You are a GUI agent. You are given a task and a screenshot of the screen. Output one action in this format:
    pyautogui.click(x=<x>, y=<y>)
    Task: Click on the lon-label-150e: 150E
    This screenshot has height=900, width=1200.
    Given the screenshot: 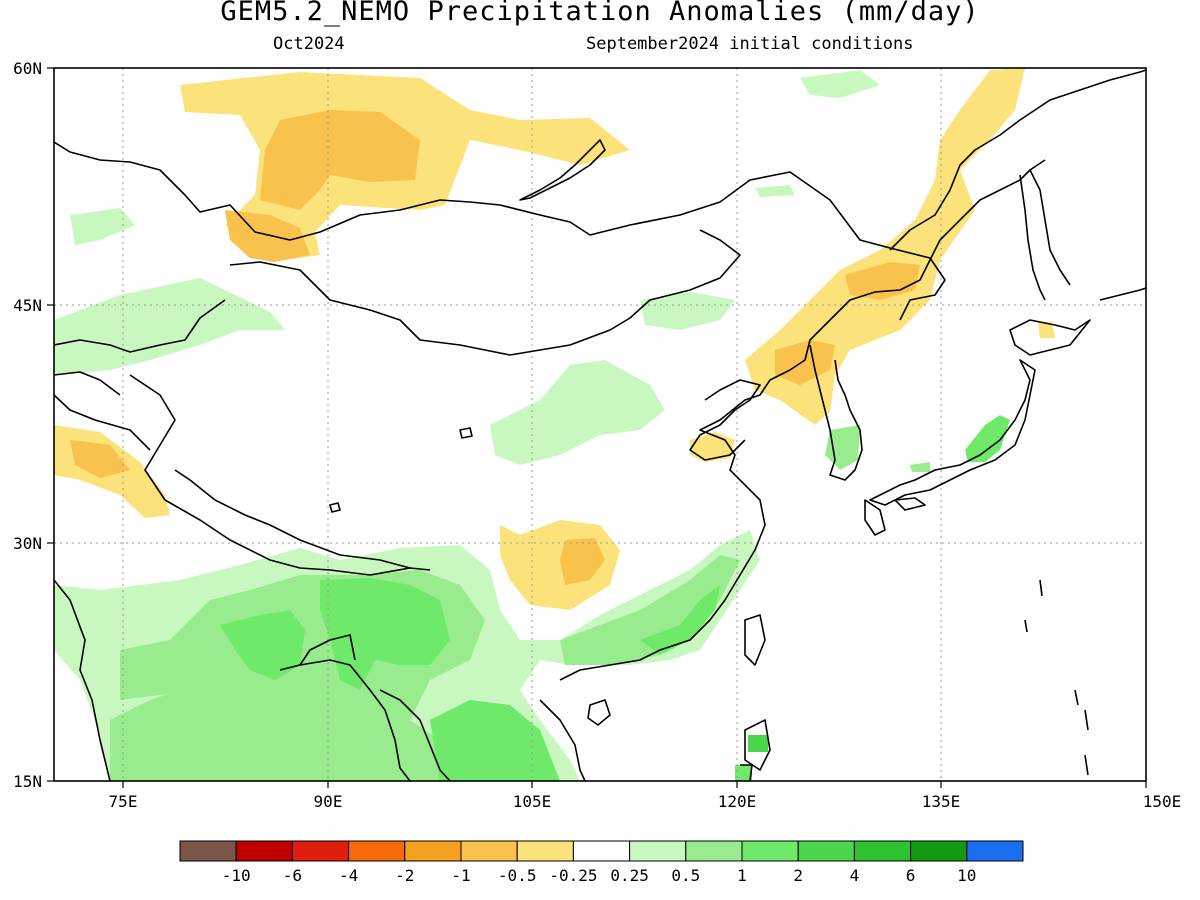 What is the action you would take?
    pyautogui.click(x=1162, y=801)
    